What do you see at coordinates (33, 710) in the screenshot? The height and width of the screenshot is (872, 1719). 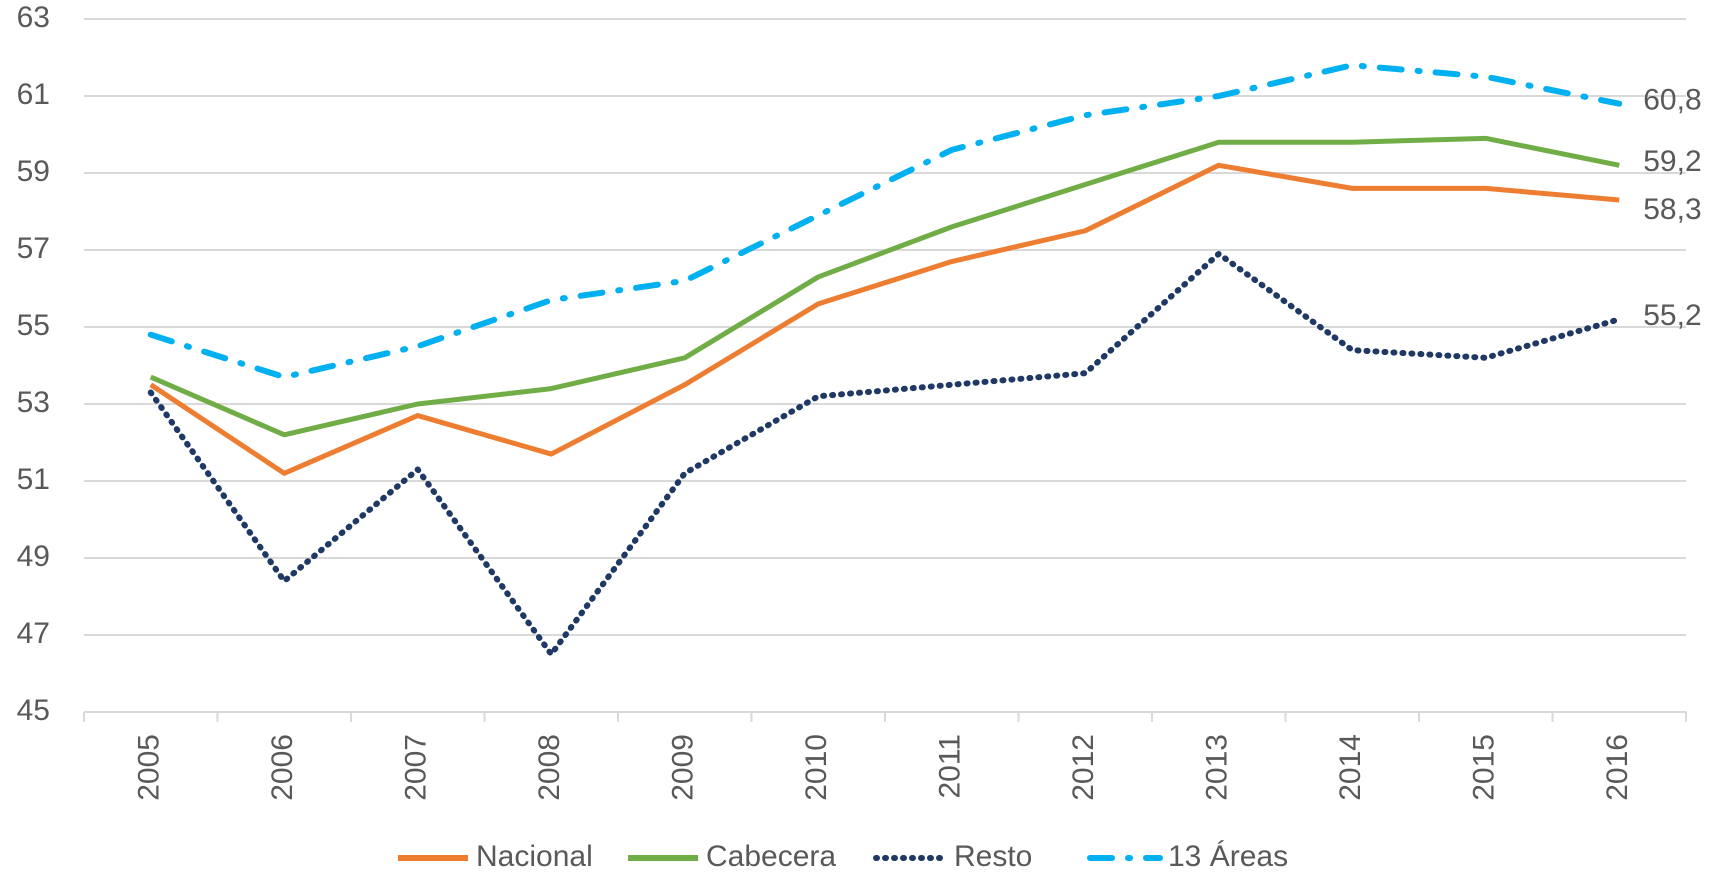 I see `y-tick-label: 45` at bounding box center [33, 710].